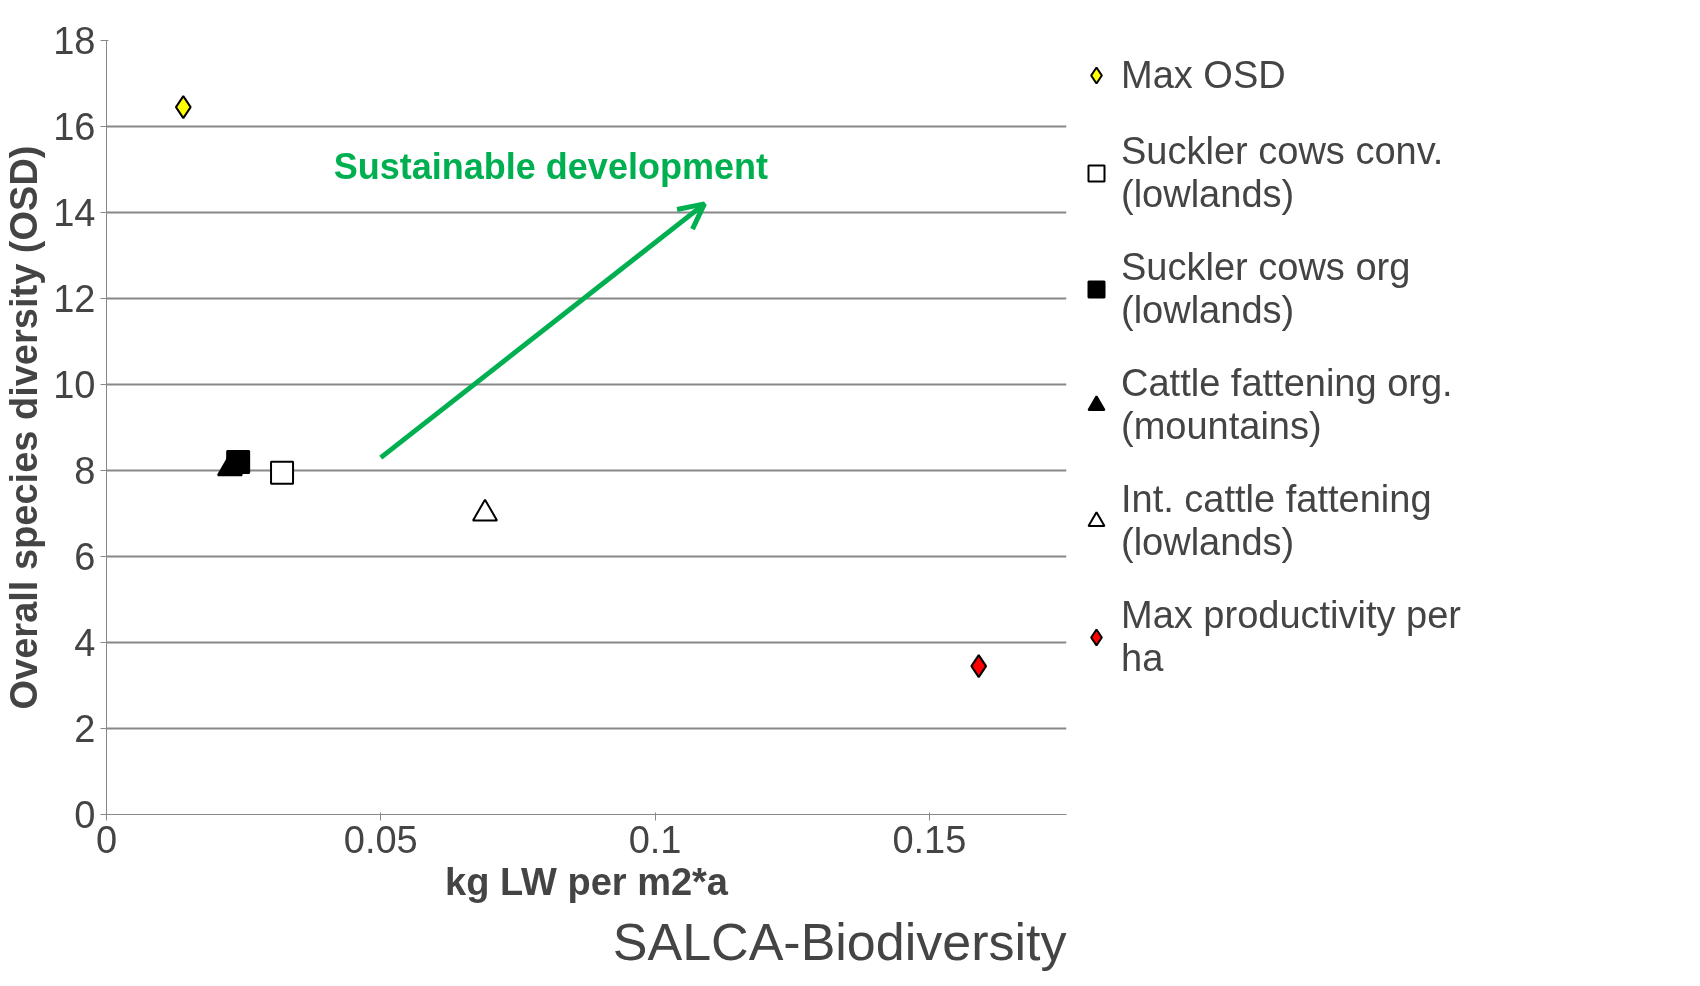 The width and height of the screenshot is (1700, 986). Describe the element at coordinates (839, 941) in the screenshot. I see `text: SALCA-Biodiversity` at that location.